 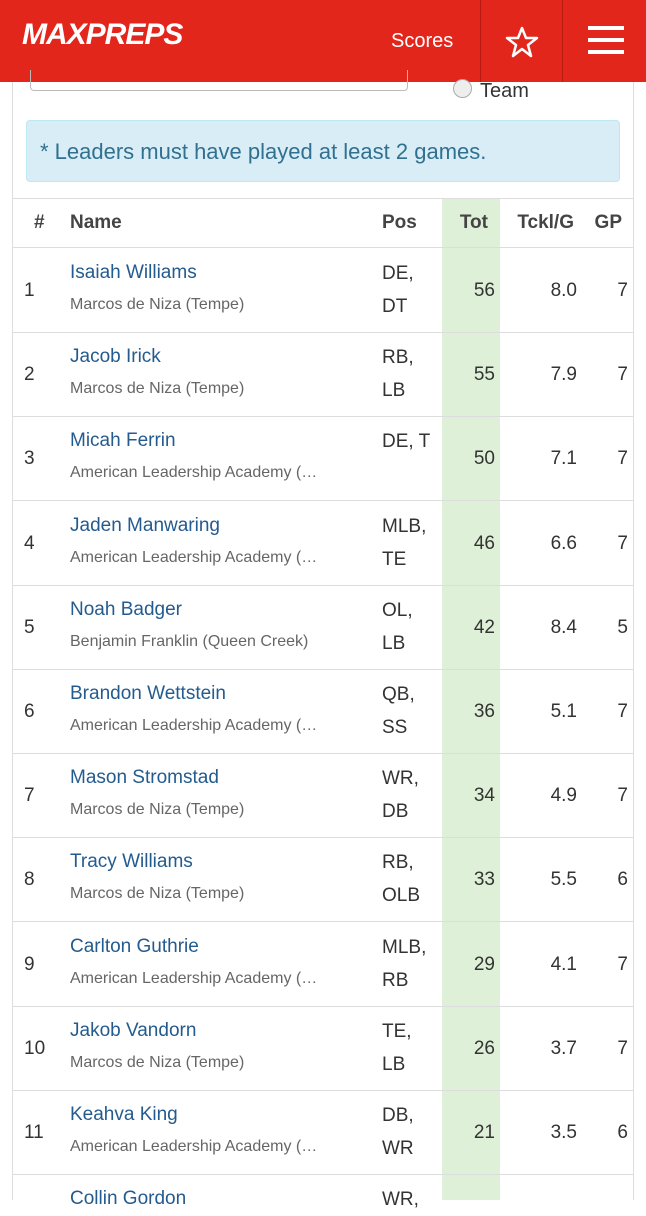 What do you see at coordinates (563, 543) in the screenshot?
I see `tackles-per-game: 6.6` at bounding box center [563, 543].